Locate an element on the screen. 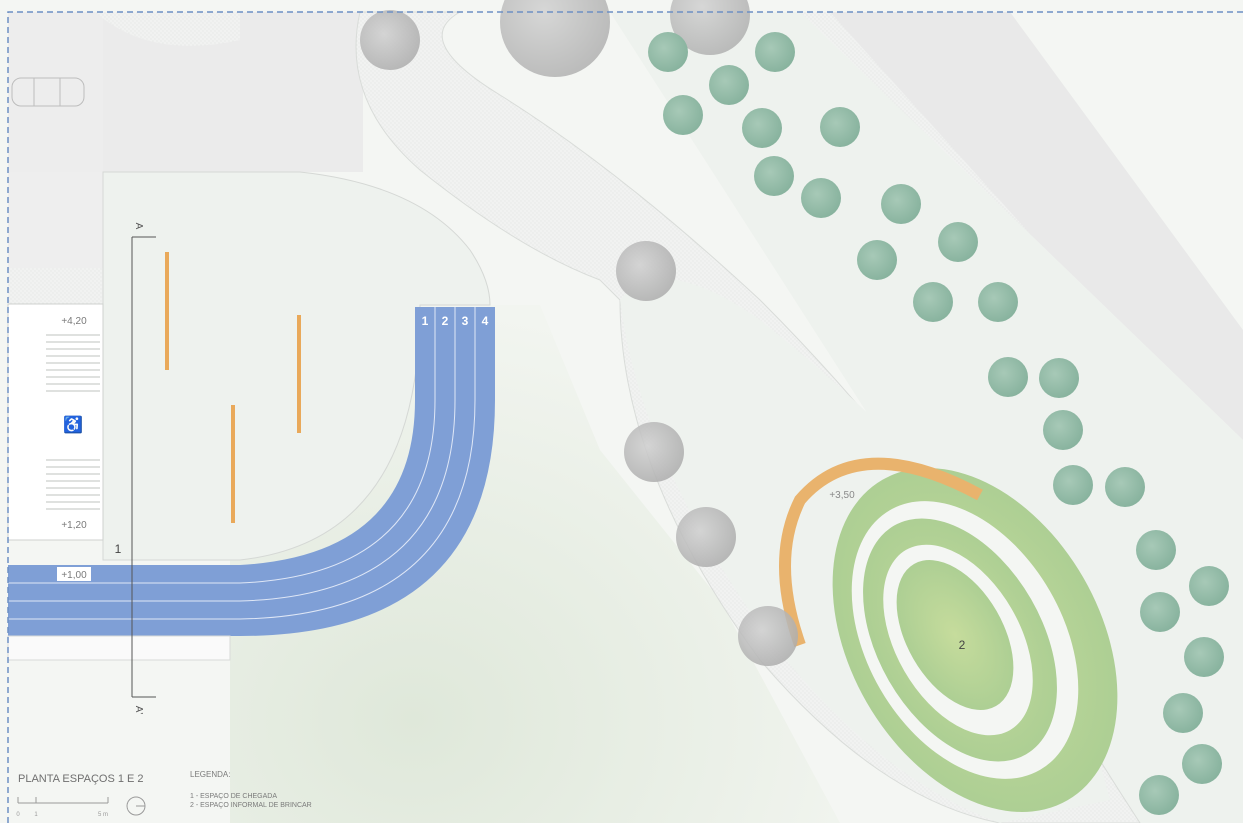  spiral-play-area is located at coordinates (975, 640).